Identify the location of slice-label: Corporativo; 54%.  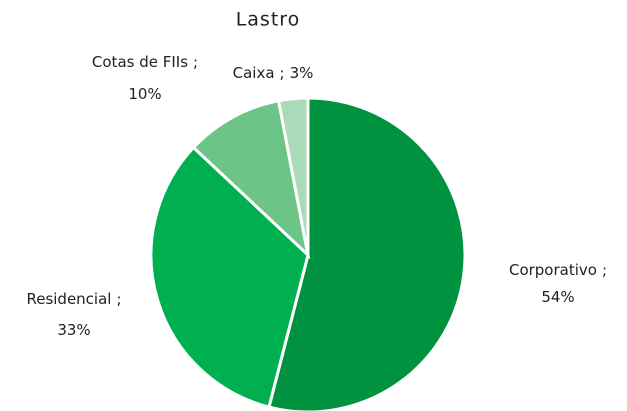
(558, 283).